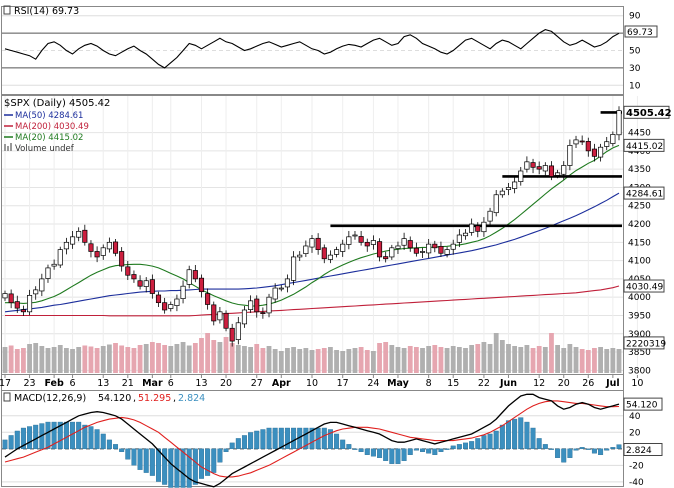 The width and height of the screenshot is (674, 488). What do you see at coordinates (643, 426) in the screenshot?
I see `macd-value-tags: 54.120 2.824` at bounding box center [643, 426].